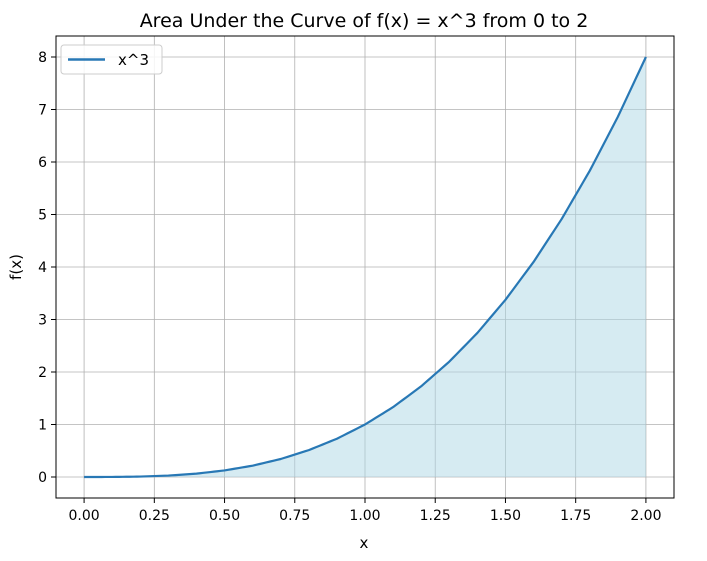  What do you see at coordinates (42, 426) in the screenshot?
I see `y-tick-label: 1` at bounding box center [42, 426].